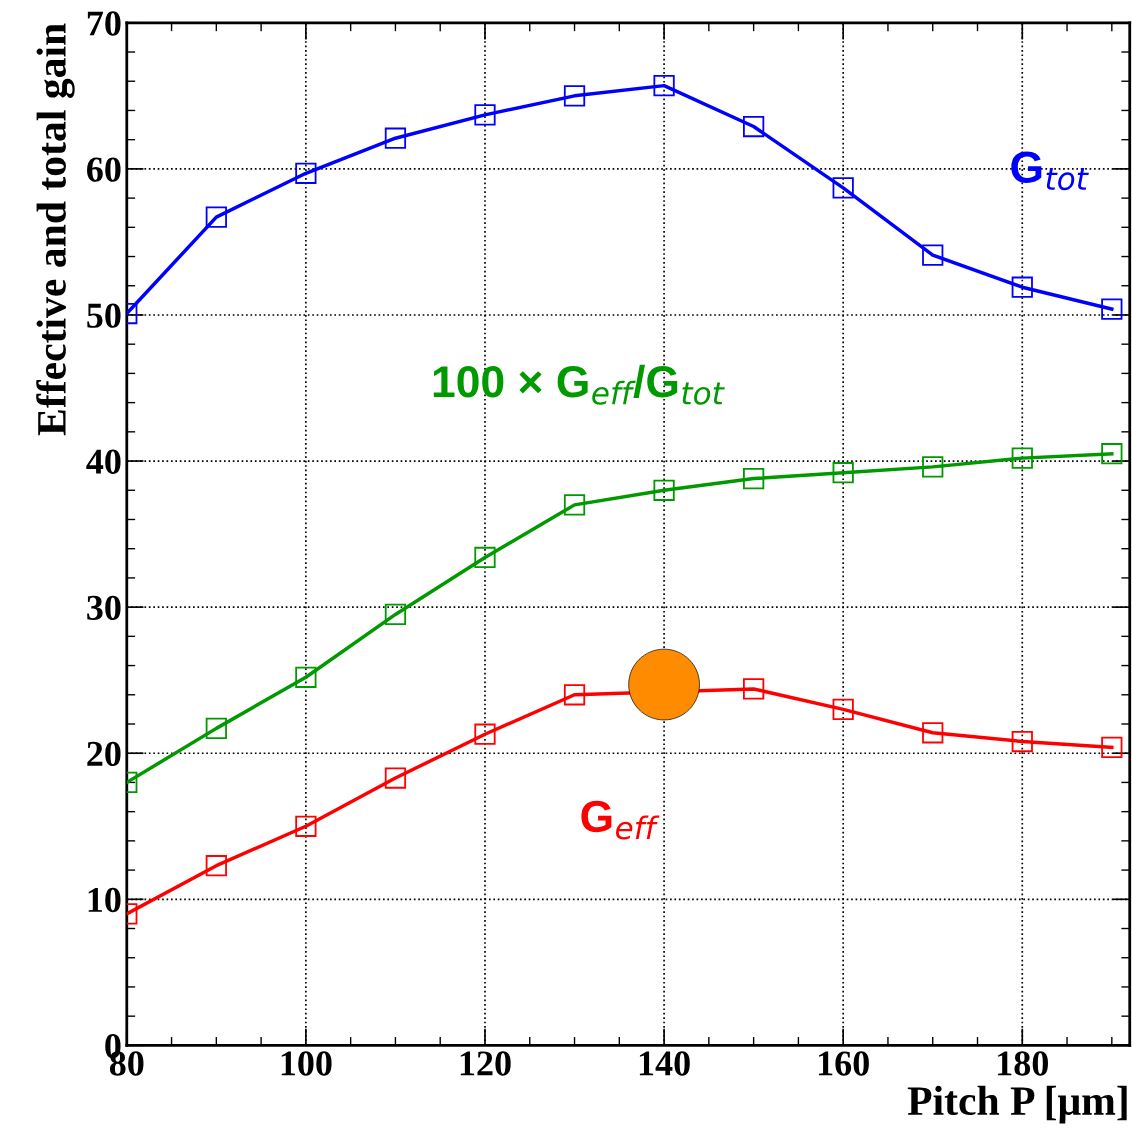 This screenshot has width=1132, height=1140. Describe the element at coordinates (104, 169) in the screenshot. I see `y-tick-label: 60` at that location.